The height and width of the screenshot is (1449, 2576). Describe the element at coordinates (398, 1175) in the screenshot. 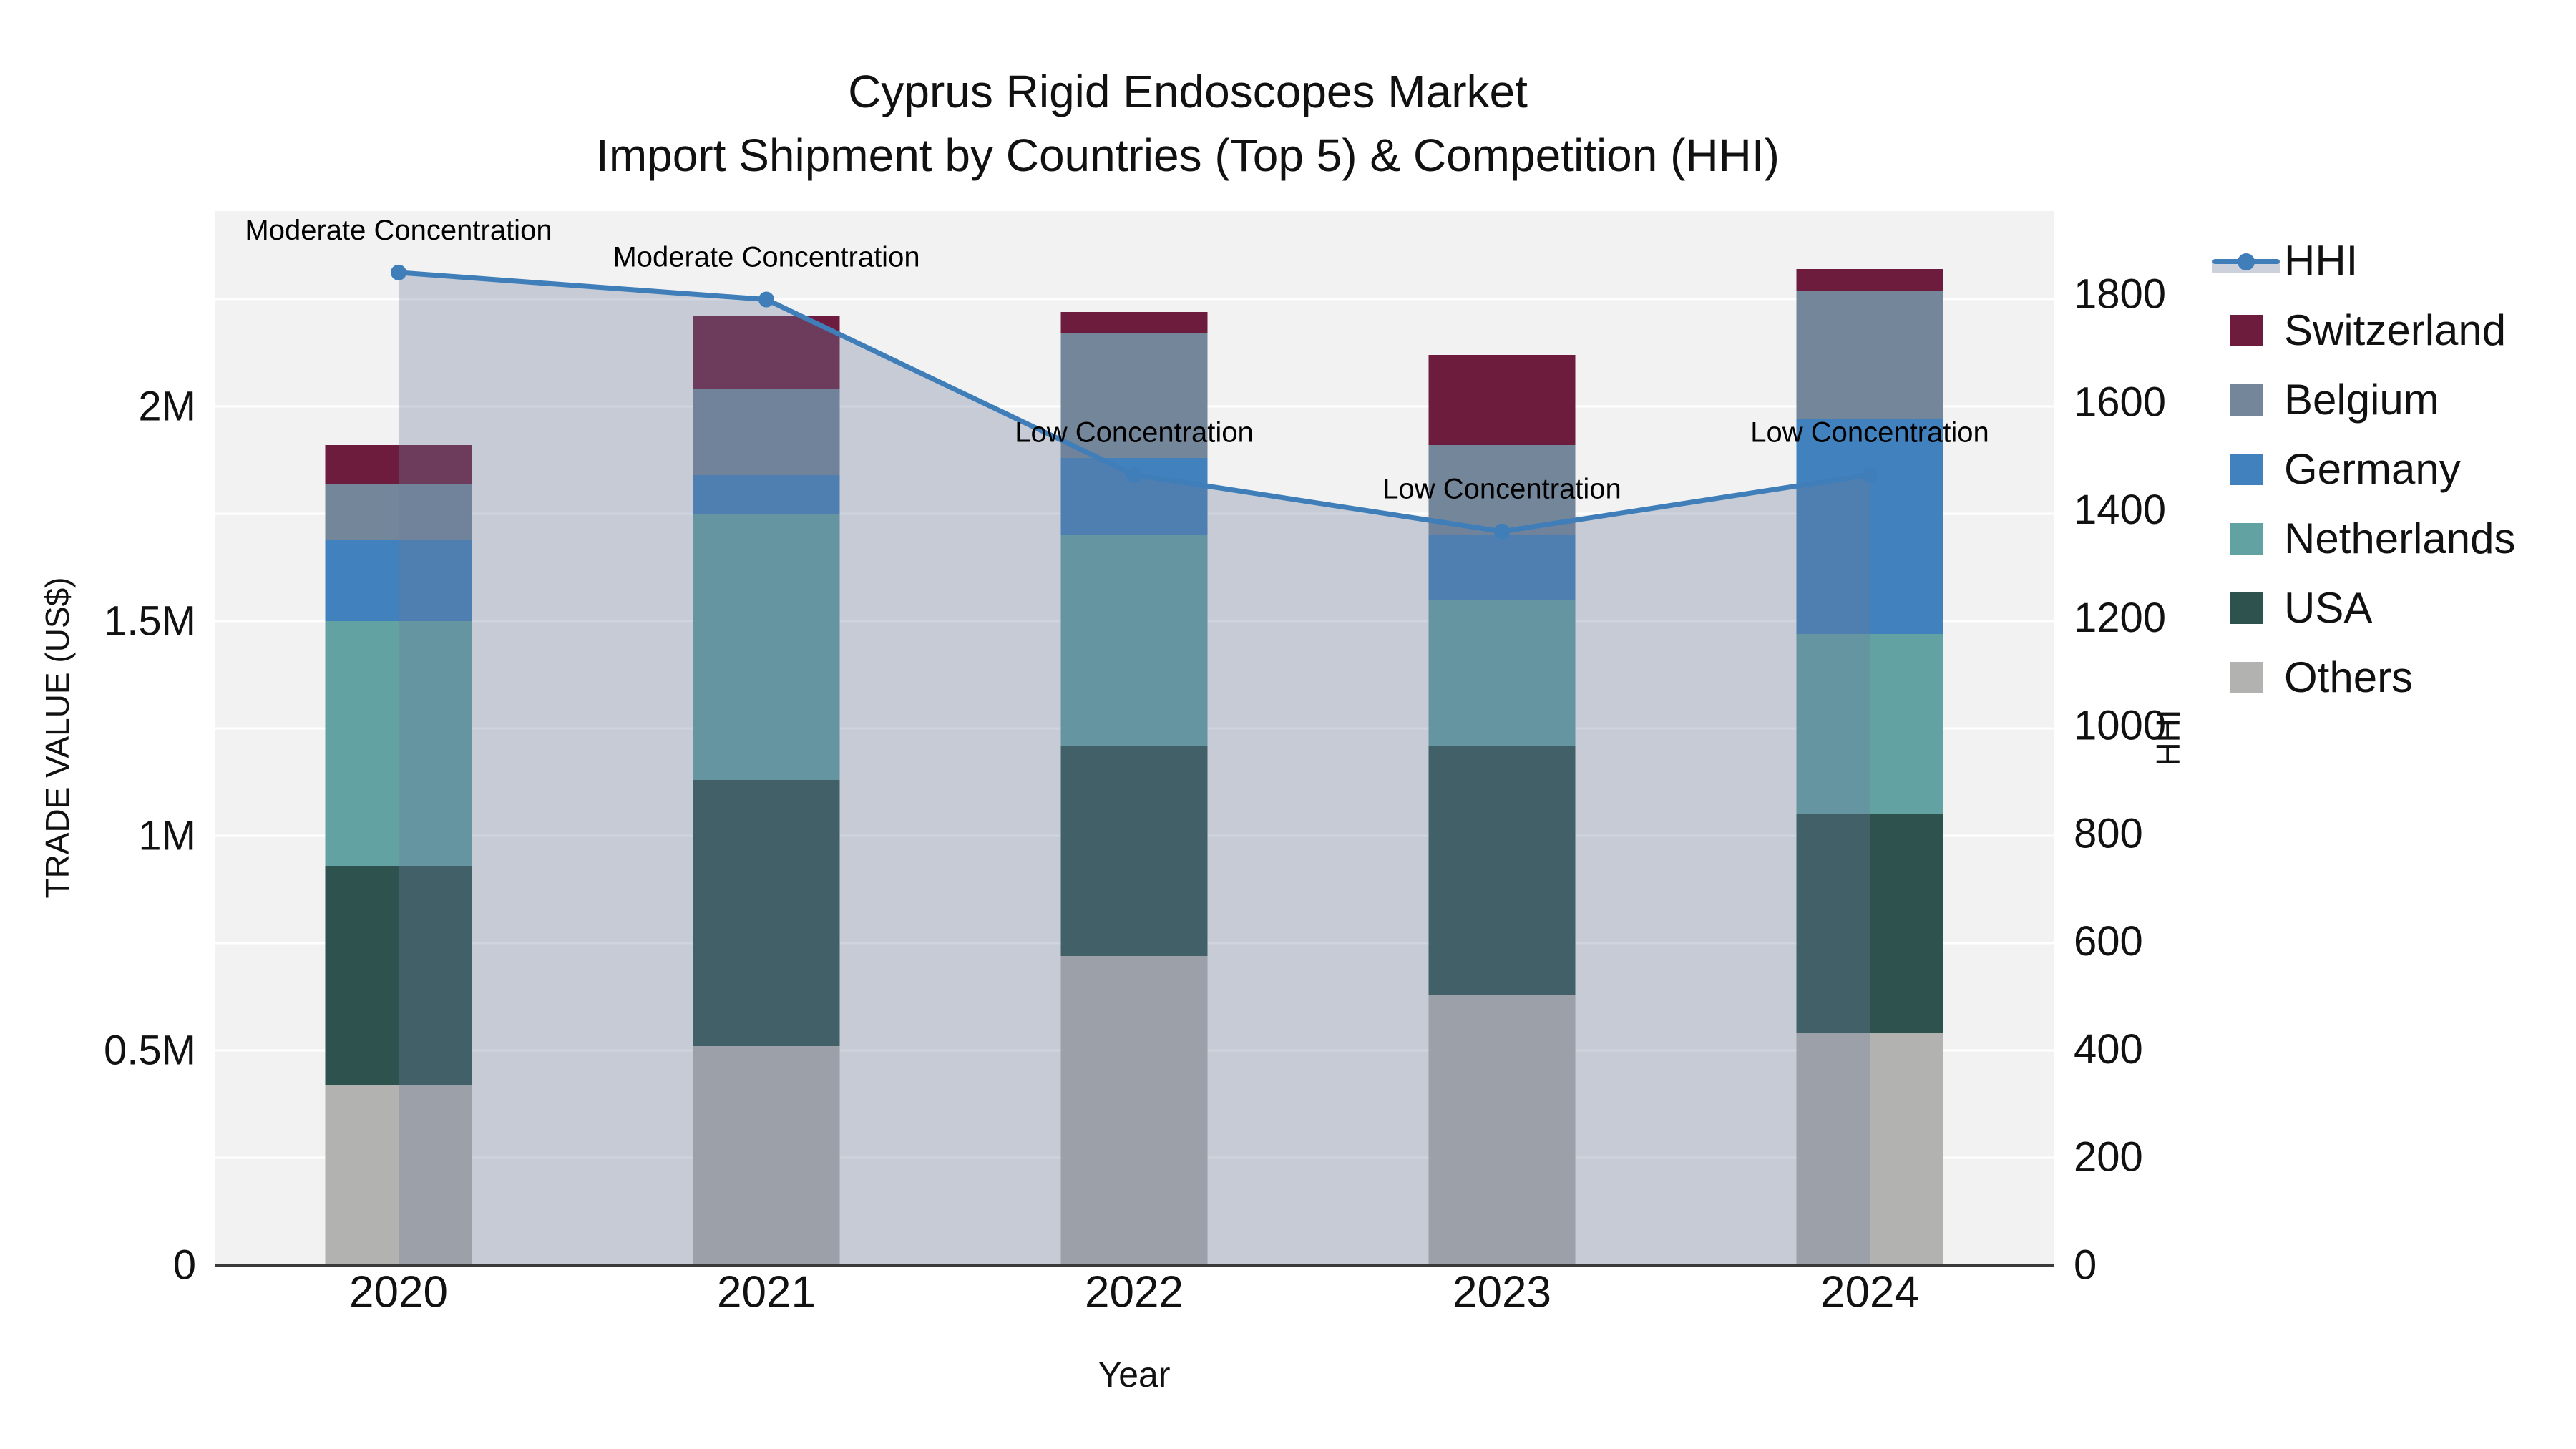

I see `bar-segment-others-2020` at that location.